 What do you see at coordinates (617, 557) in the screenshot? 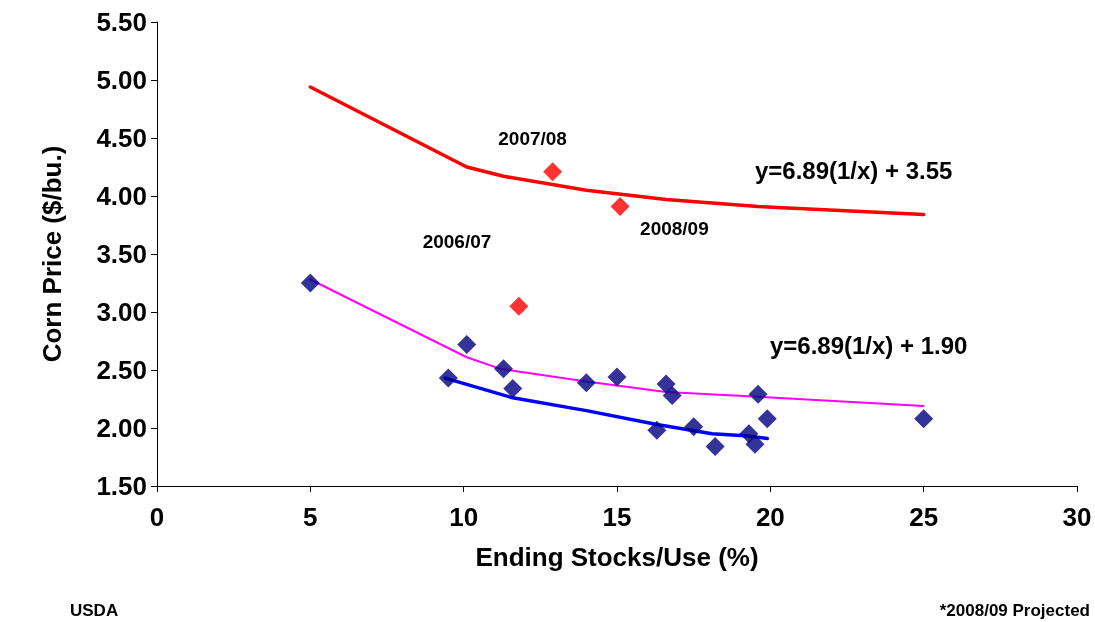
I see `x-axis-title: Ending Stocks/Use (%)` at bounding box center [617, 557].